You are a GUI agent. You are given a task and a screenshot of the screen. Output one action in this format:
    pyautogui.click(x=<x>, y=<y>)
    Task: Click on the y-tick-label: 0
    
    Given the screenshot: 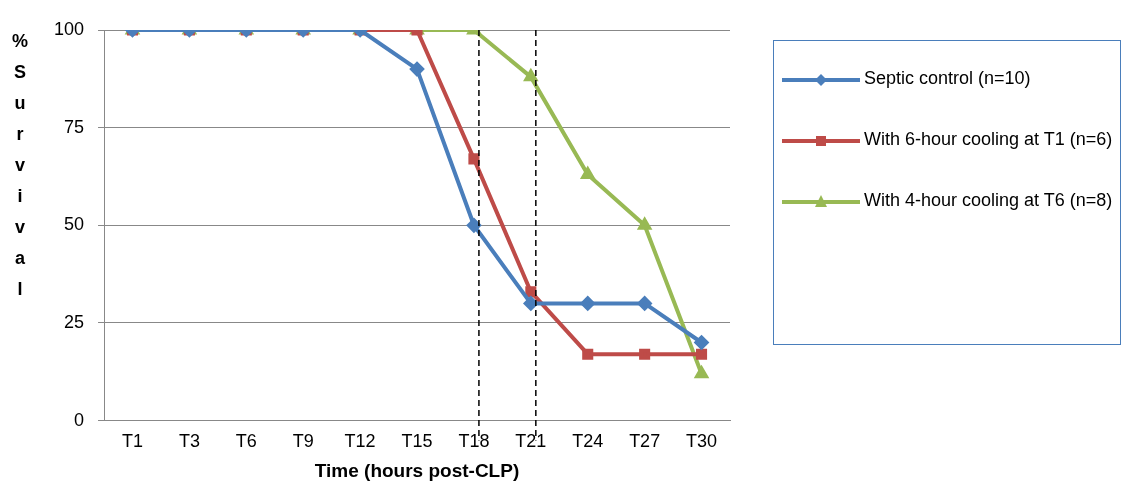 What is the action you would take?
    pyautogui.click(x=79, y=419)
    